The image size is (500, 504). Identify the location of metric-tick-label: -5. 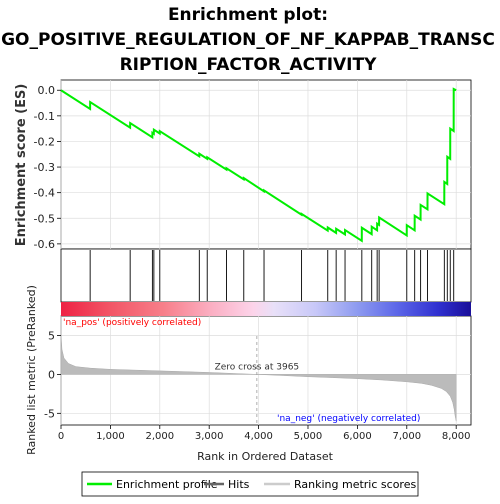
(49, 413).